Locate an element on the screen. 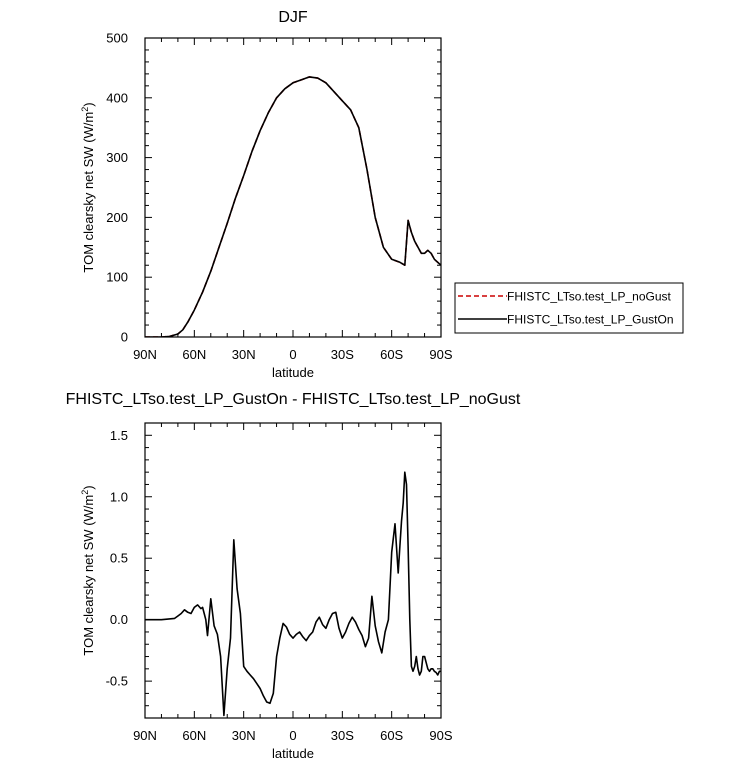 Image resolution: width=732 pixels, height=775 pixels. y-tick-label: 300 is located at coordinates (117, 157).